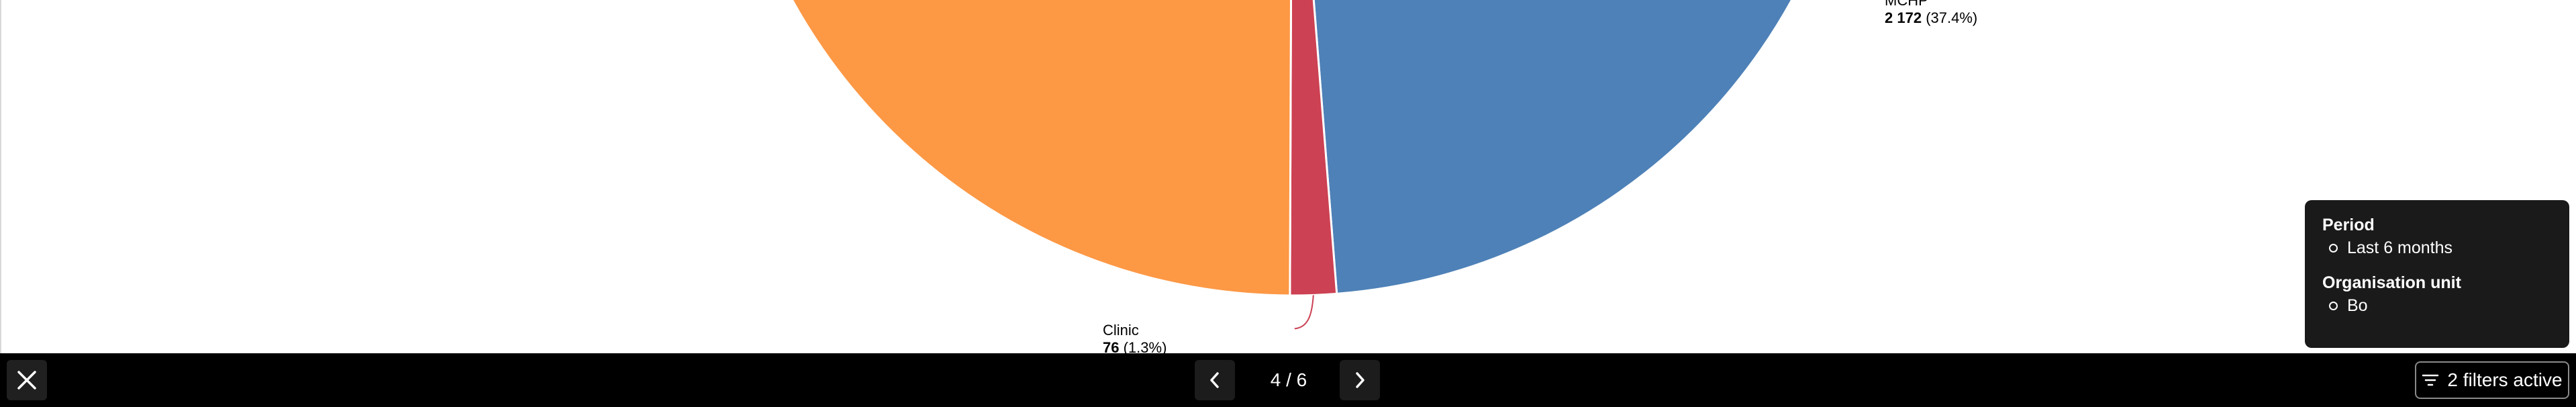 This screenshot has width=2576, height=407. I want to click on slice-name-clinic: Clinic, so click(1121, 330).